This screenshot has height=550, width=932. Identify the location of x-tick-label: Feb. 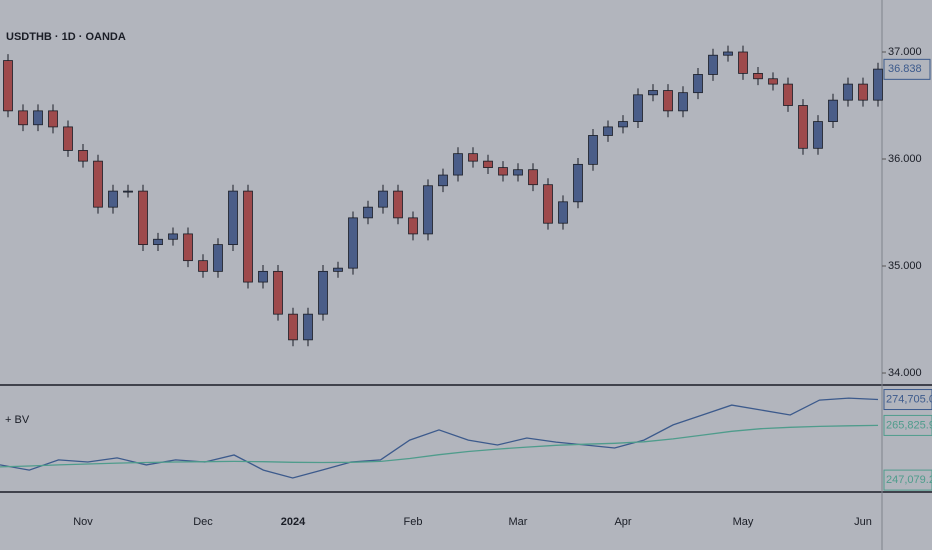
(413, 522).